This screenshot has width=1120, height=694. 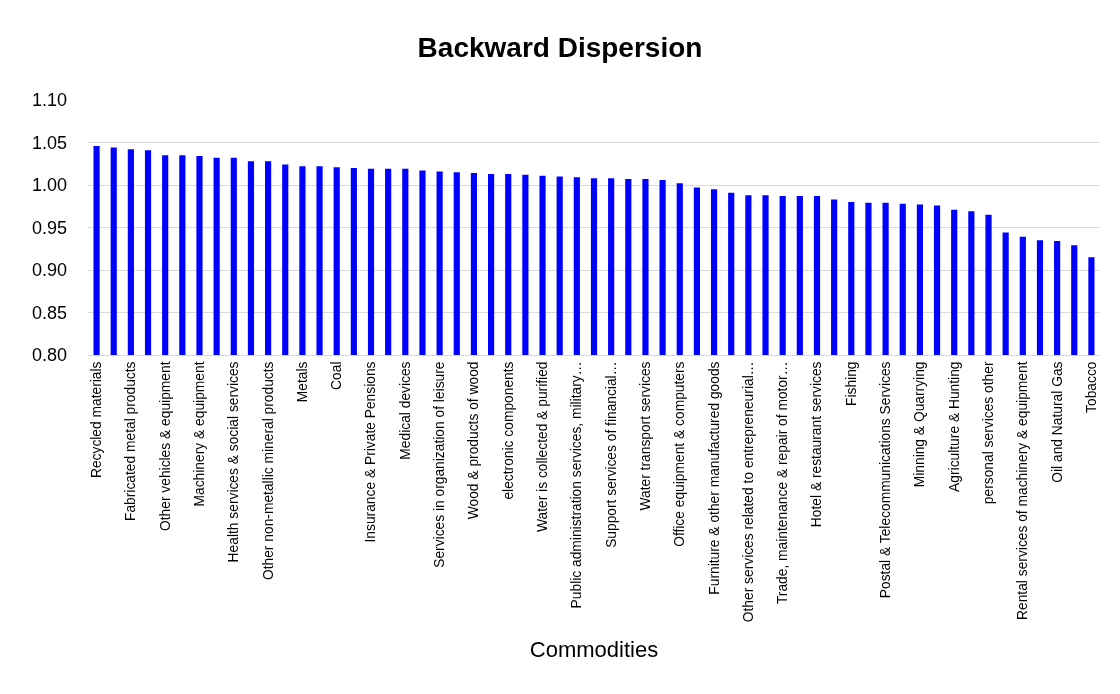 What do you see at coordinates (199, 434) in the screenshot?
I see `x-tick-label: Machinery & equipment` at bounding box center [199, 434].